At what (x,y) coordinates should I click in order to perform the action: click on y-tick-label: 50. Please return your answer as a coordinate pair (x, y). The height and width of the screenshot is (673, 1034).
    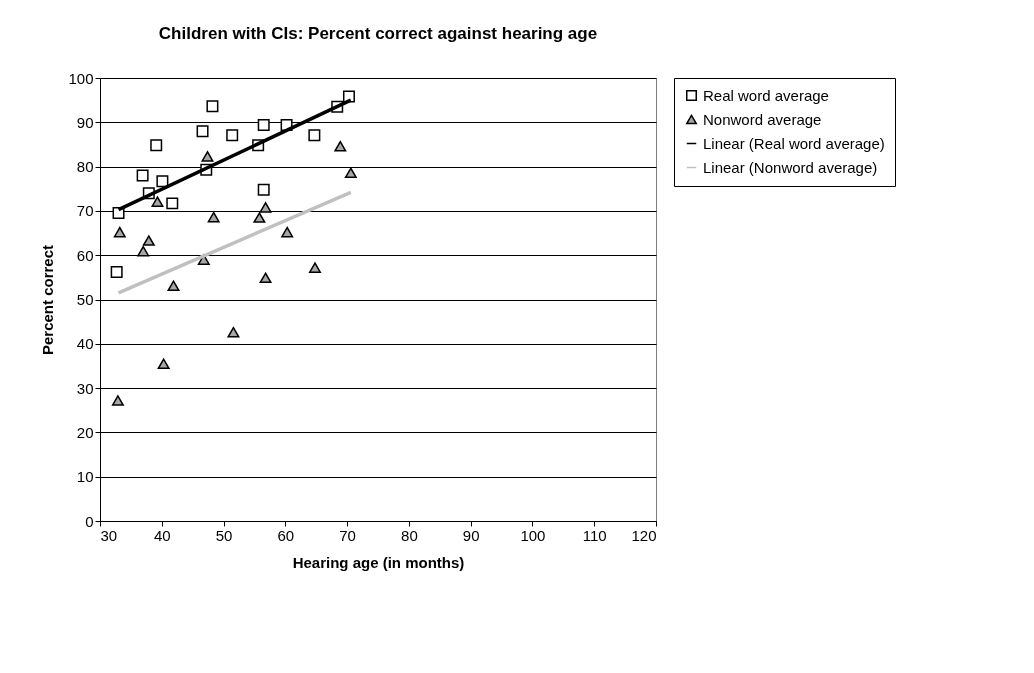
    Looking at the image, I should click on (85, 299).